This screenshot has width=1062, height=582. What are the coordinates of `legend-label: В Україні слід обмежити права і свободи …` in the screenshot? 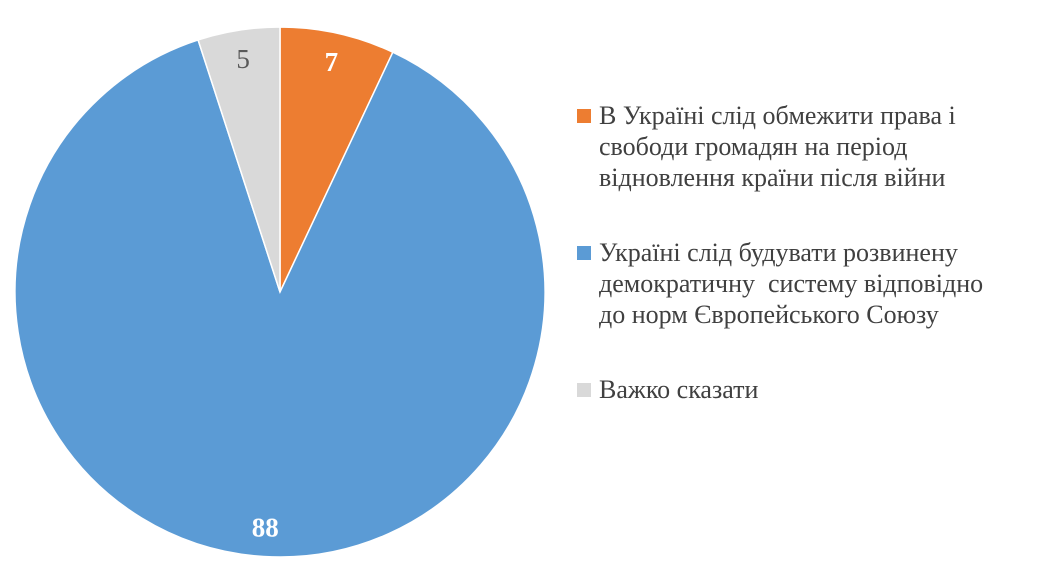 It's located at (777, 146).